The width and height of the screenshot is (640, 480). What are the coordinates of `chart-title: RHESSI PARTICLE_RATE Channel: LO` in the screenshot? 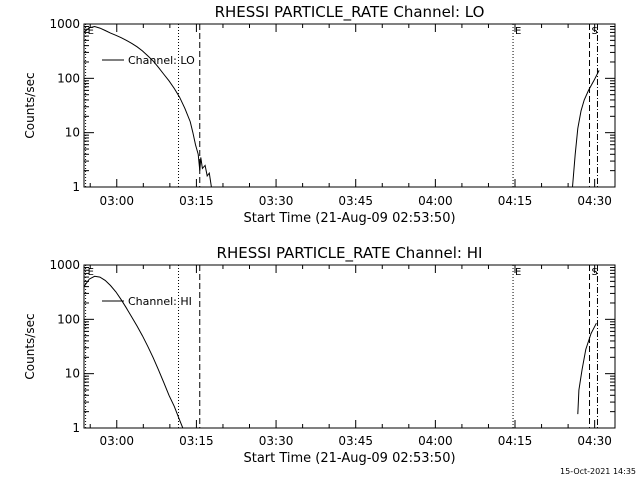 It's located at (350, 12).